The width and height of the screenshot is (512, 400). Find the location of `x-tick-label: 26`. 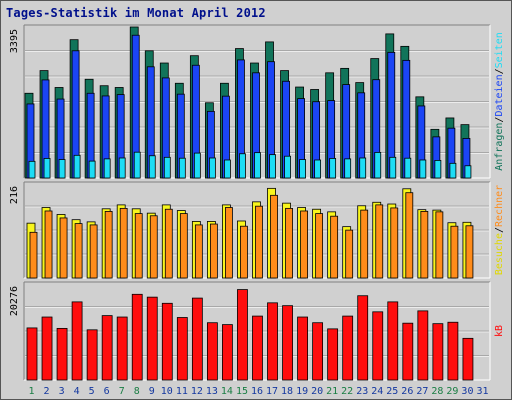

x-tick-label: 26 is located at coordinates (407, 391).